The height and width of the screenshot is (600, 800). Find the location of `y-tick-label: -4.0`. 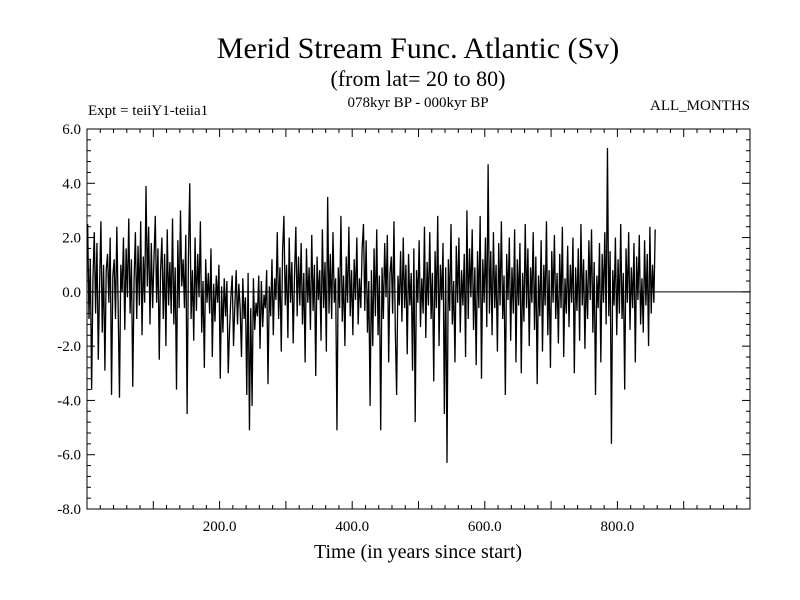

y-tick-label: -4.0 is located at coordinates (69, 401).